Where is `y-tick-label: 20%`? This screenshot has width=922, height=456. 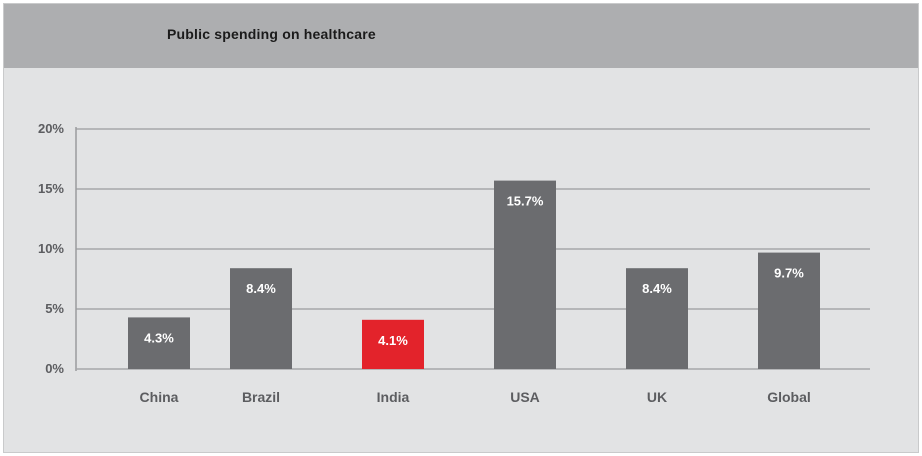 y-tick-label: 20% is located at coordinates (51, 128).